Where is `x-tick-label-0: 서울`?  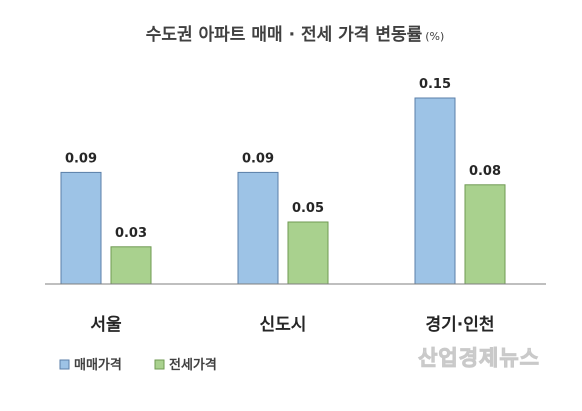
x-tick-label-0: 서울 is located at coordinates (106, 325).